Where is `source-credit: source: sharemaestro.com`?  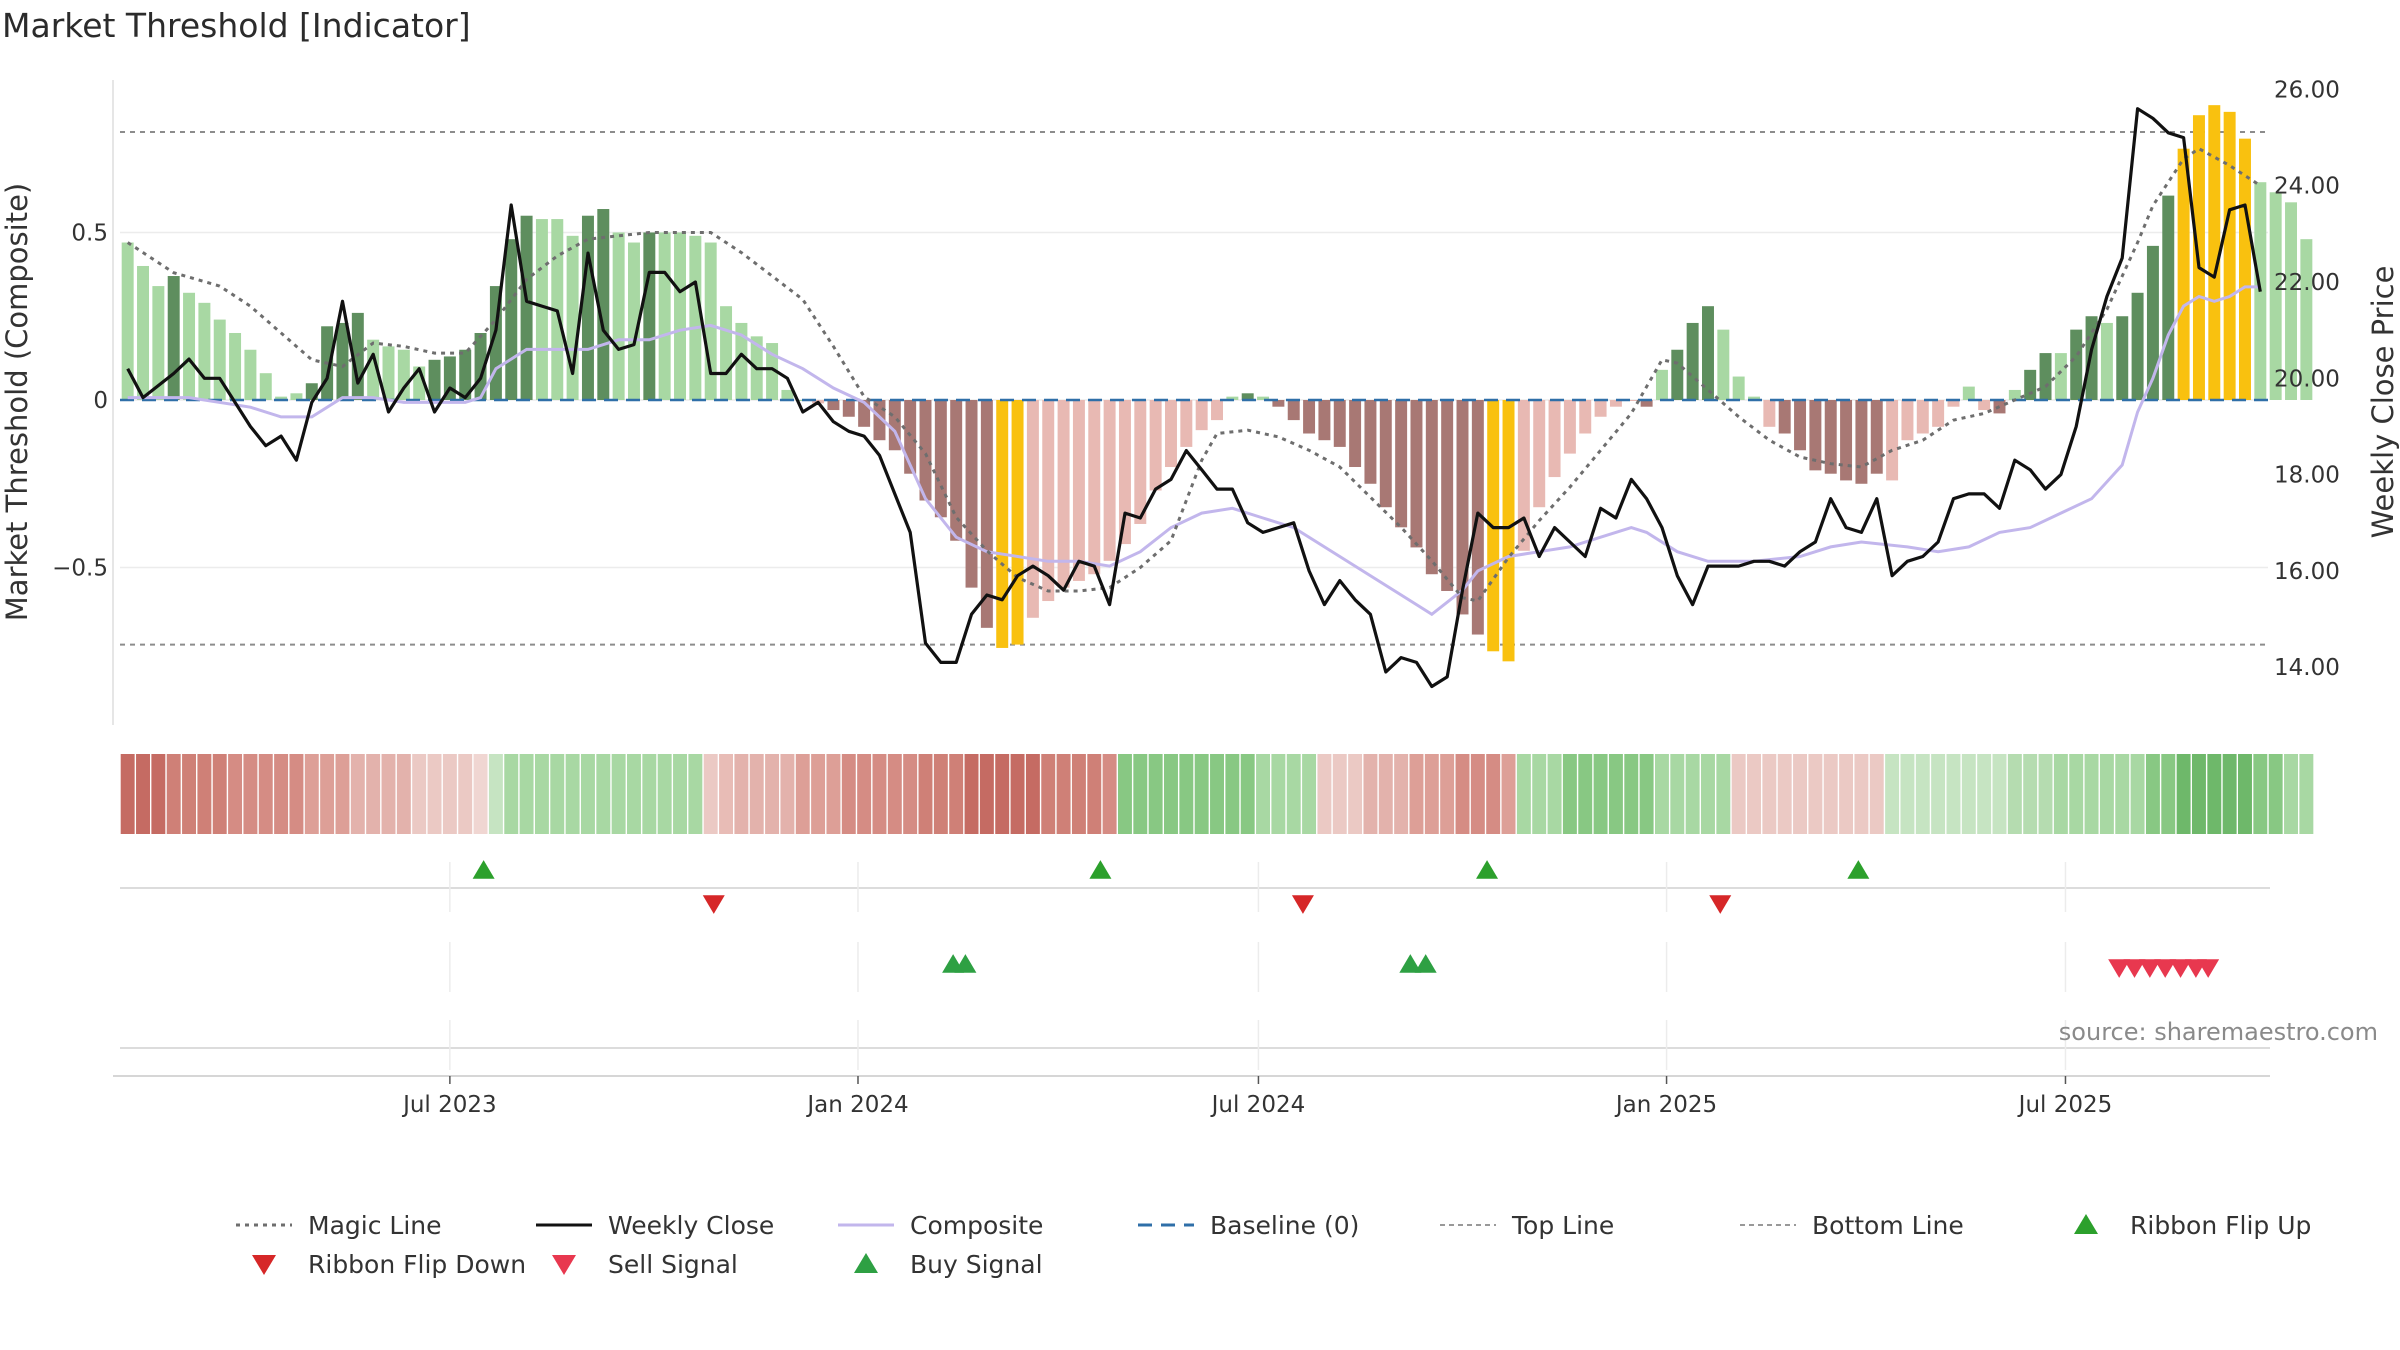
source-credit: source: sharemaestro.com is located at coordinates (2218, 1032).